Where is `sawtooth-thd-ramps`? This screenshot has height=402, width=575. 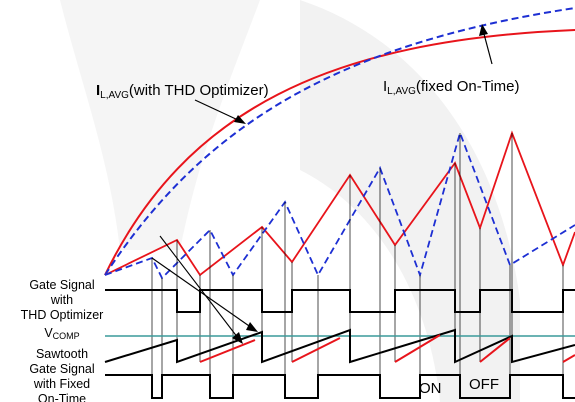 sawtooth-thd-ramps is located at coordinates (387, 348).